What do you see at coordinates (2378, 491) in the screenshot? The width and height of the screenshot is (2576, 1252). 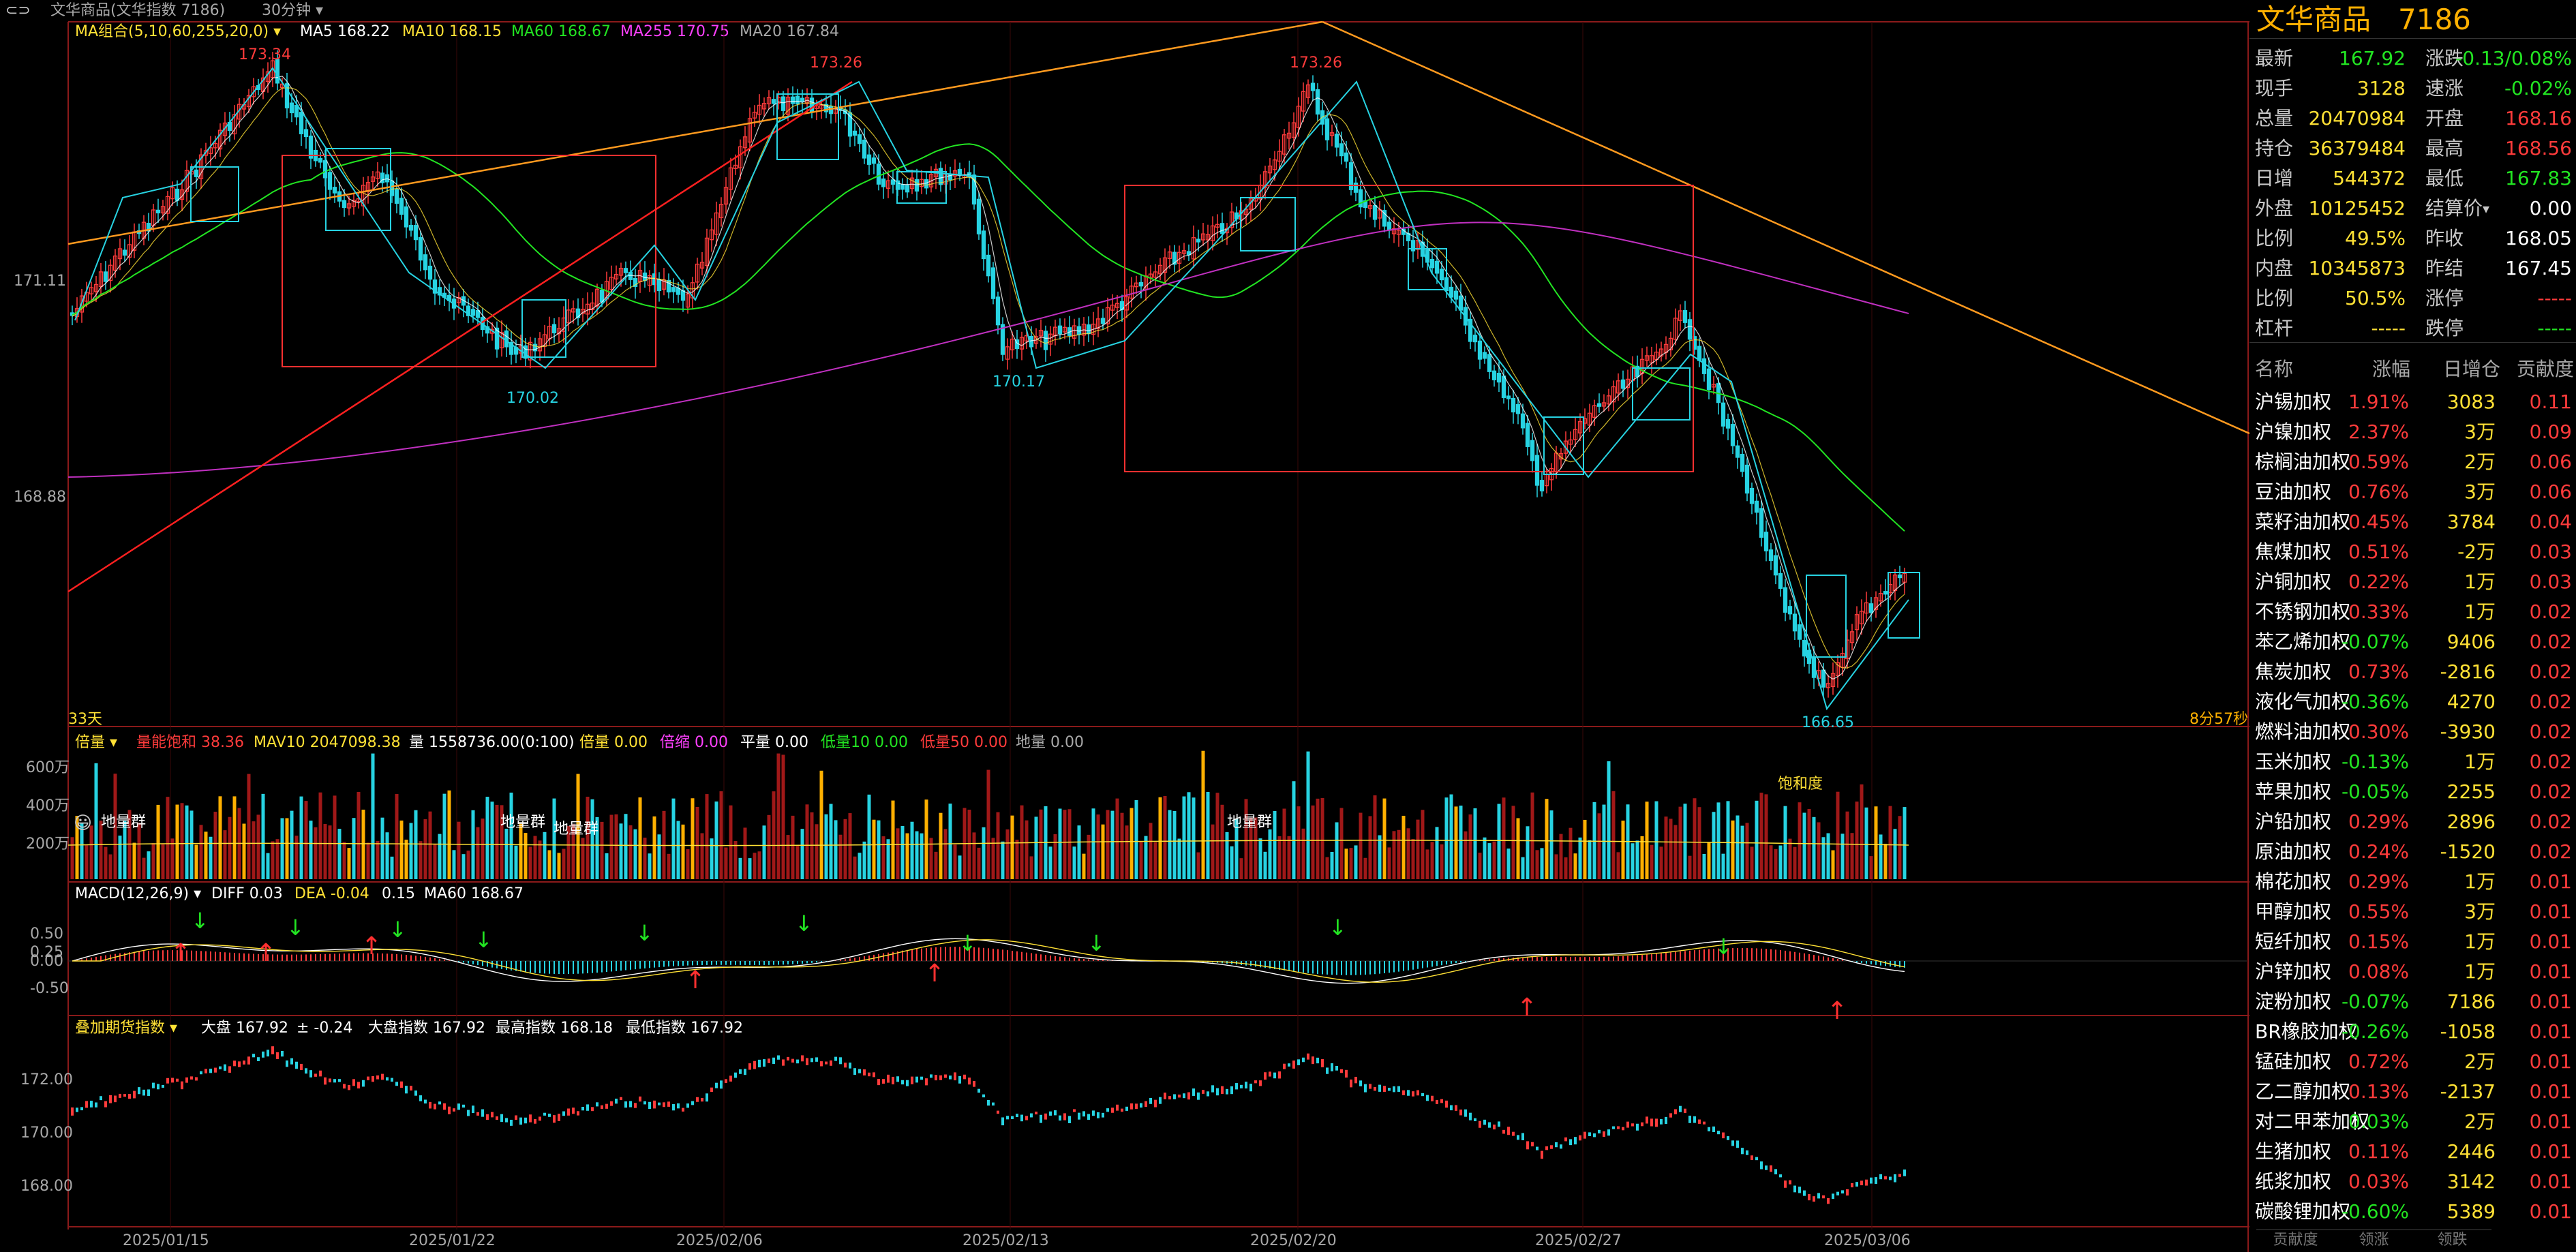 I see `component-change: 0.76%` at bounding box center [2378, 491].